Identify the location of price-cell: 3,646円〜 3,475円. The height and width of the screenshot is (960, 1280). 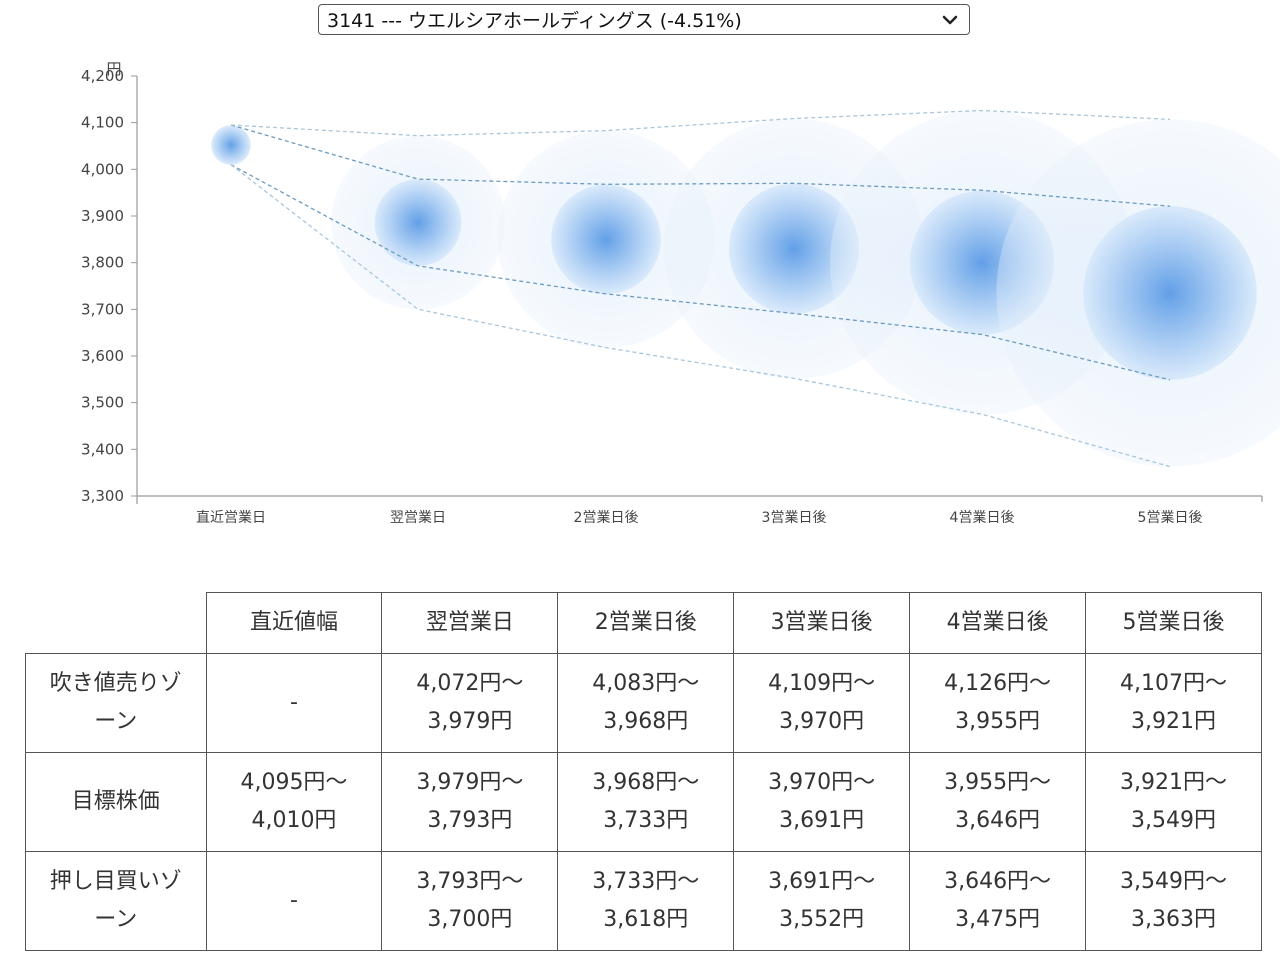
(998, 901).